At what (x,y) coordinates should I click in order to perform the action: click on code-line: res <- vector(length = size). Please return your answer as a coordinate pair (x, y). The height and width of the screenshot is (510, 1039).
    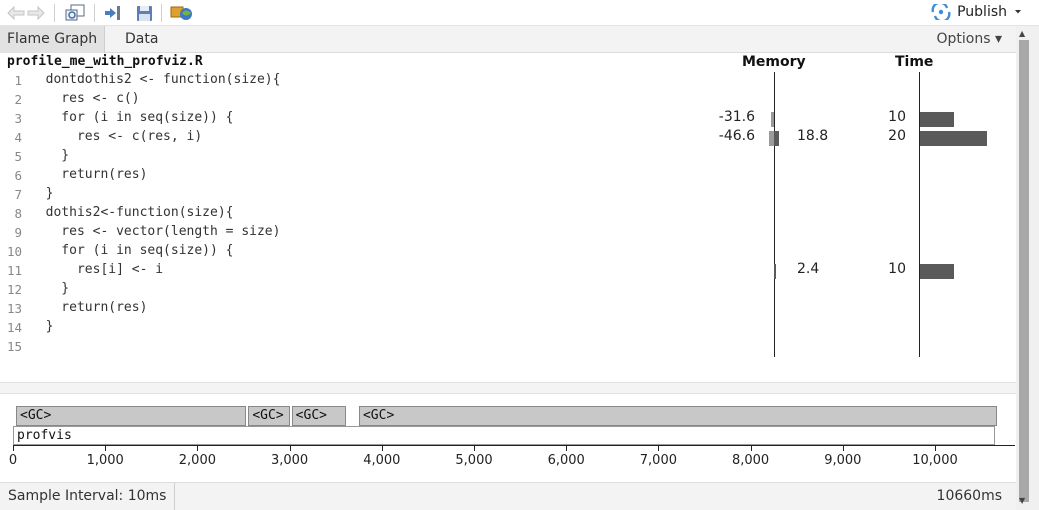
    Looking at the image, I should click on (155, 231).